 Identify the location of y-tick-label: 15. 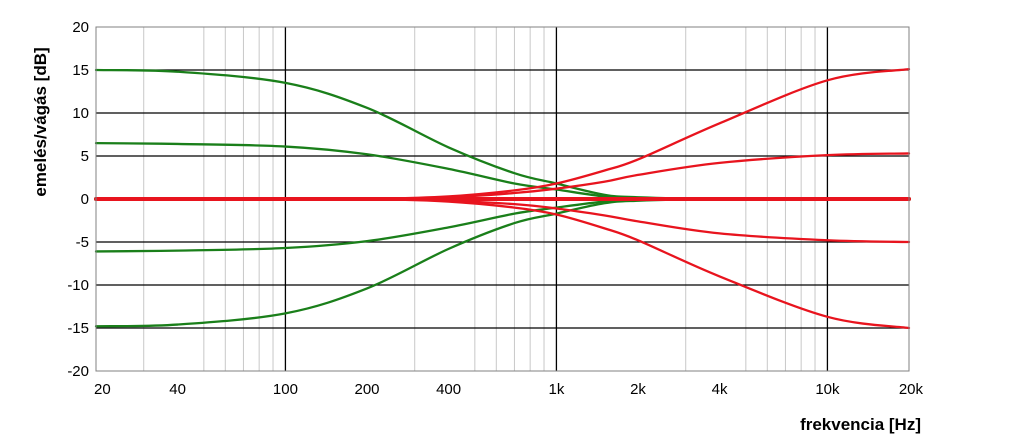
(80, 70).